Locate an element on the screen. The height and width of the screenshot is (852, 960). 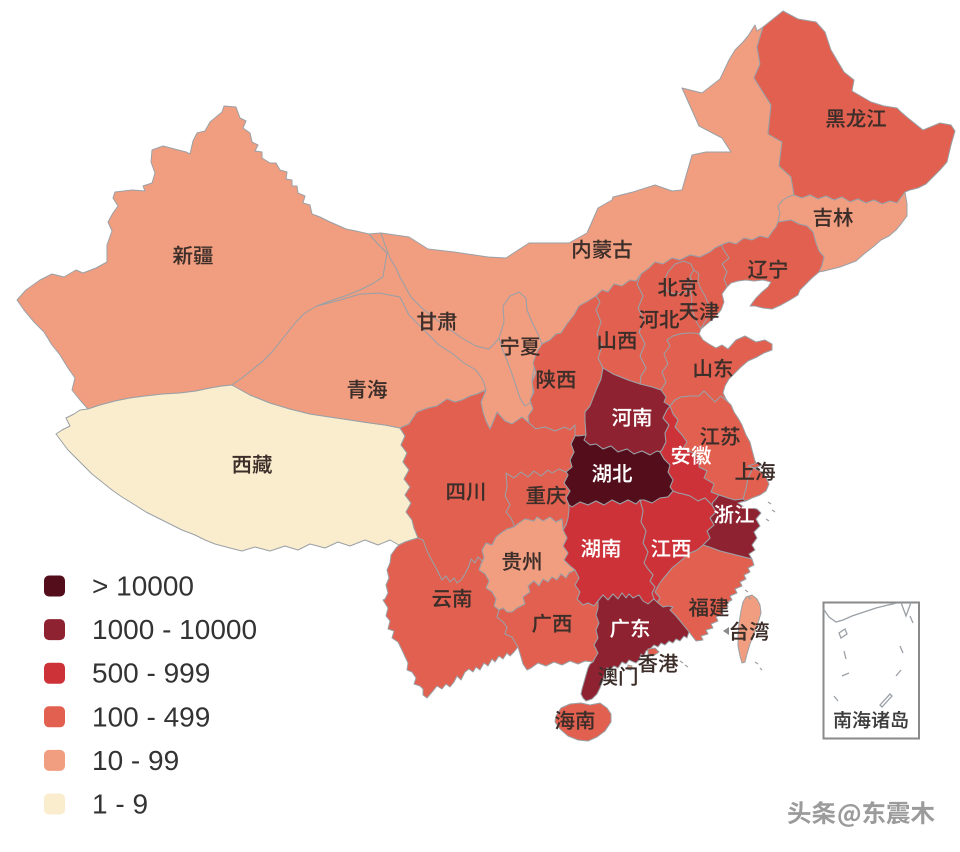
svg-text: 1000 - 10000 is located at coordinates (174, 629).